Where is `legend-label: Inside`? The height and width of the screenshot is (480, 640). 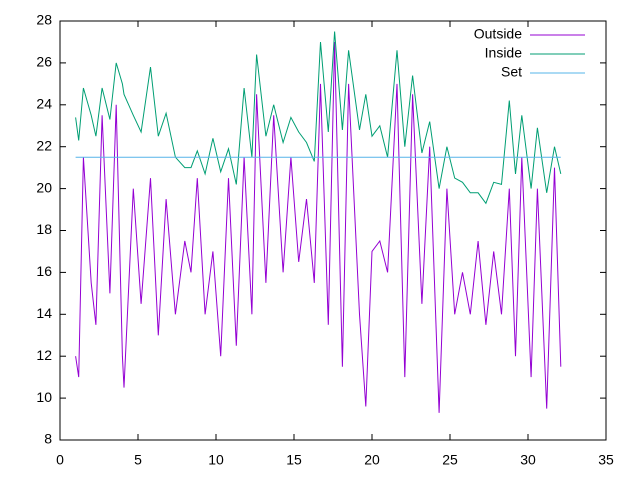
legend-label: Inside is located at coordinates (504, 53).